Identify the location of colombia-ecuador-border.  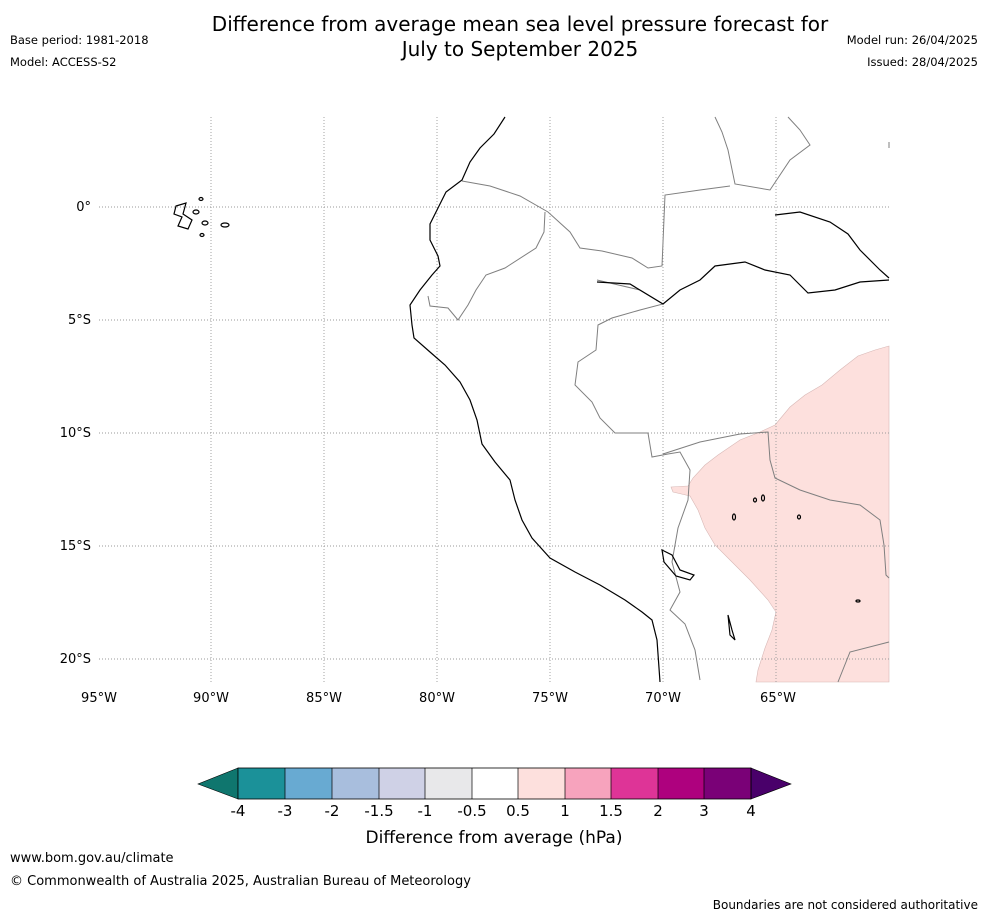
(596, 224).